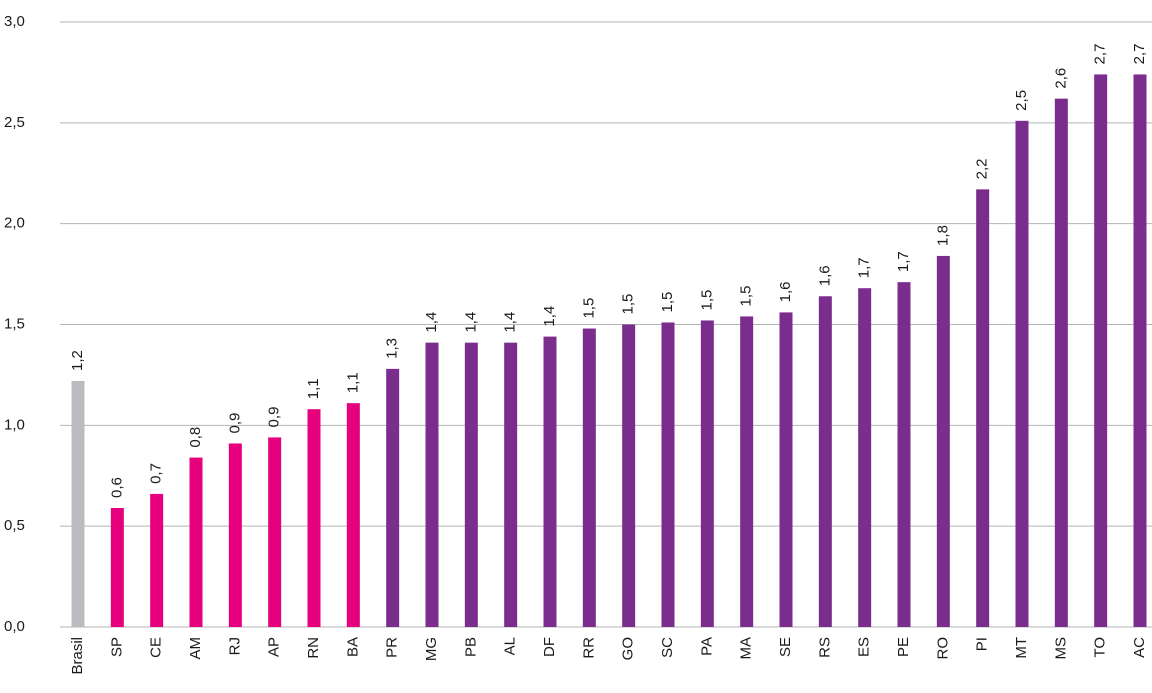 This screenshot has height=693, width=1152. I want to click on x-tick-label: CE, so click(156, 647).